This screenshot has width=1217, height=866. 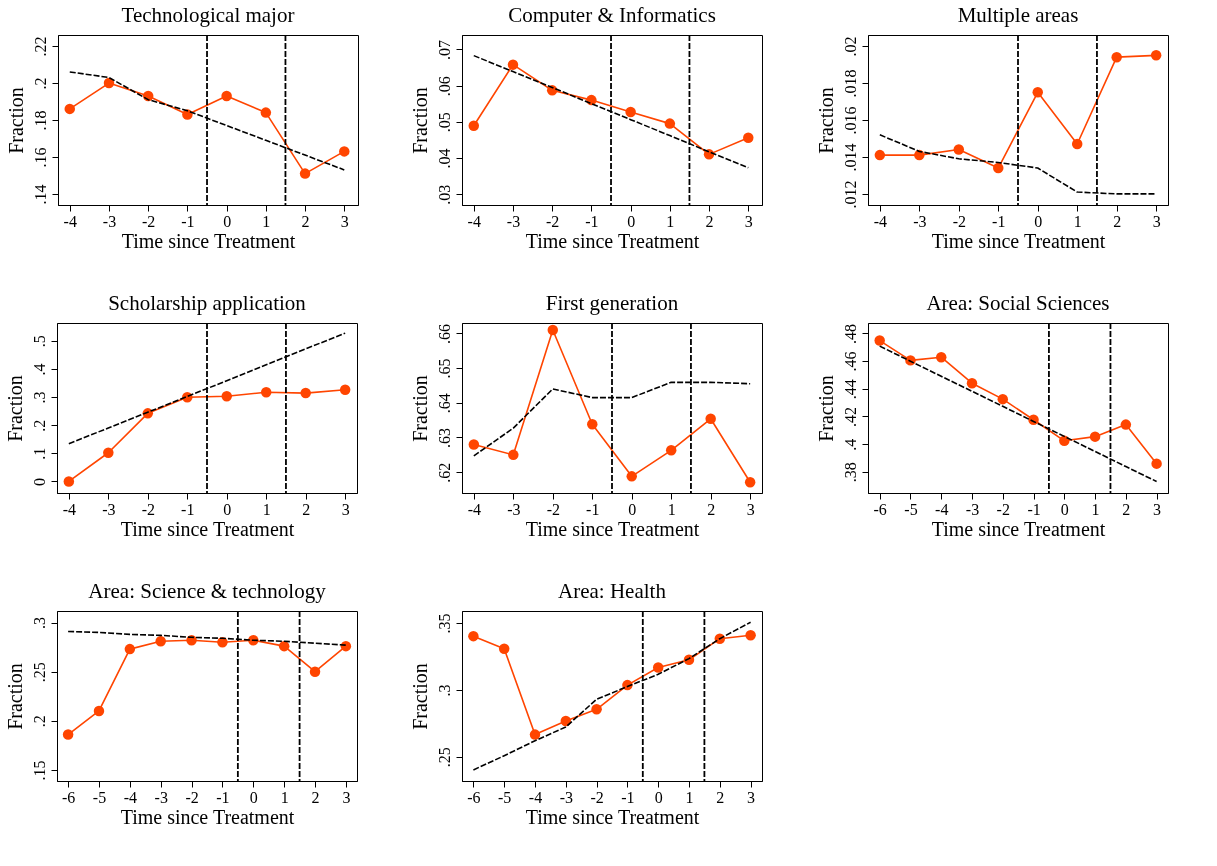 What do you see at coordinates (612, 591) in the screenshot?
I see `chart-title: Area: Health` at bounding box center [612, 591].